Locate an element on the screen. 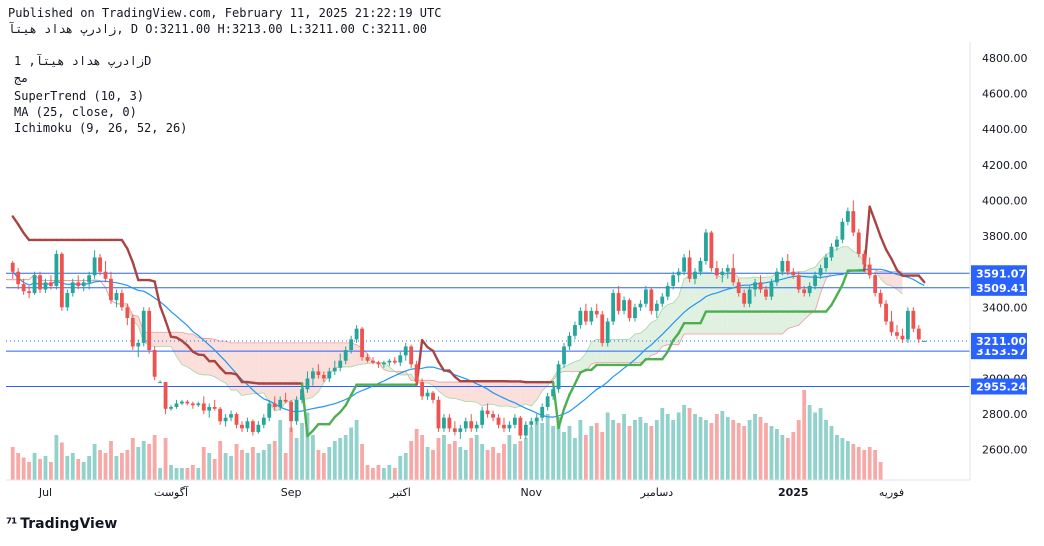 The image size is (1044, 546). tradingview-footer: ⁷¹ TradingView is located at coordinates (61, 524).